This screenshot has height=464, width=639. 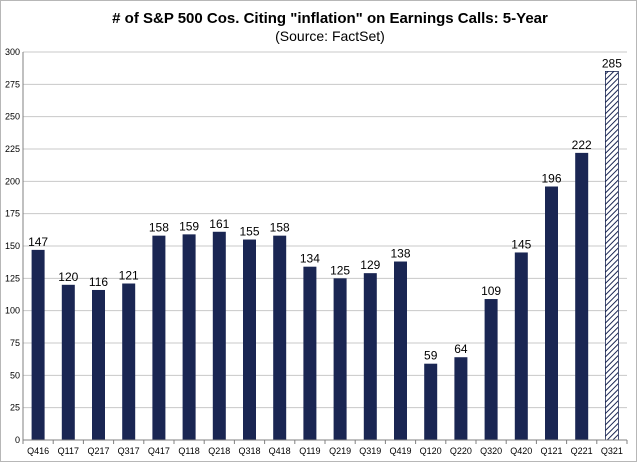 What do you see at coordinates (612, 63) in the screenshot?
I see `data-label-Q321: 285` at bounding box center [612, 63].